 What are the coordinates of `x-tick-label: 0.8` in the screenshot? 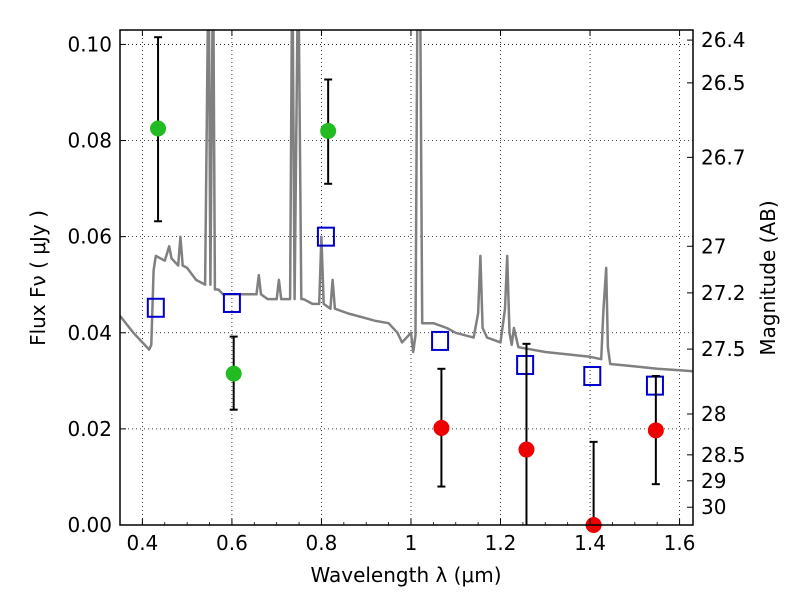 It's located at (322, 543).